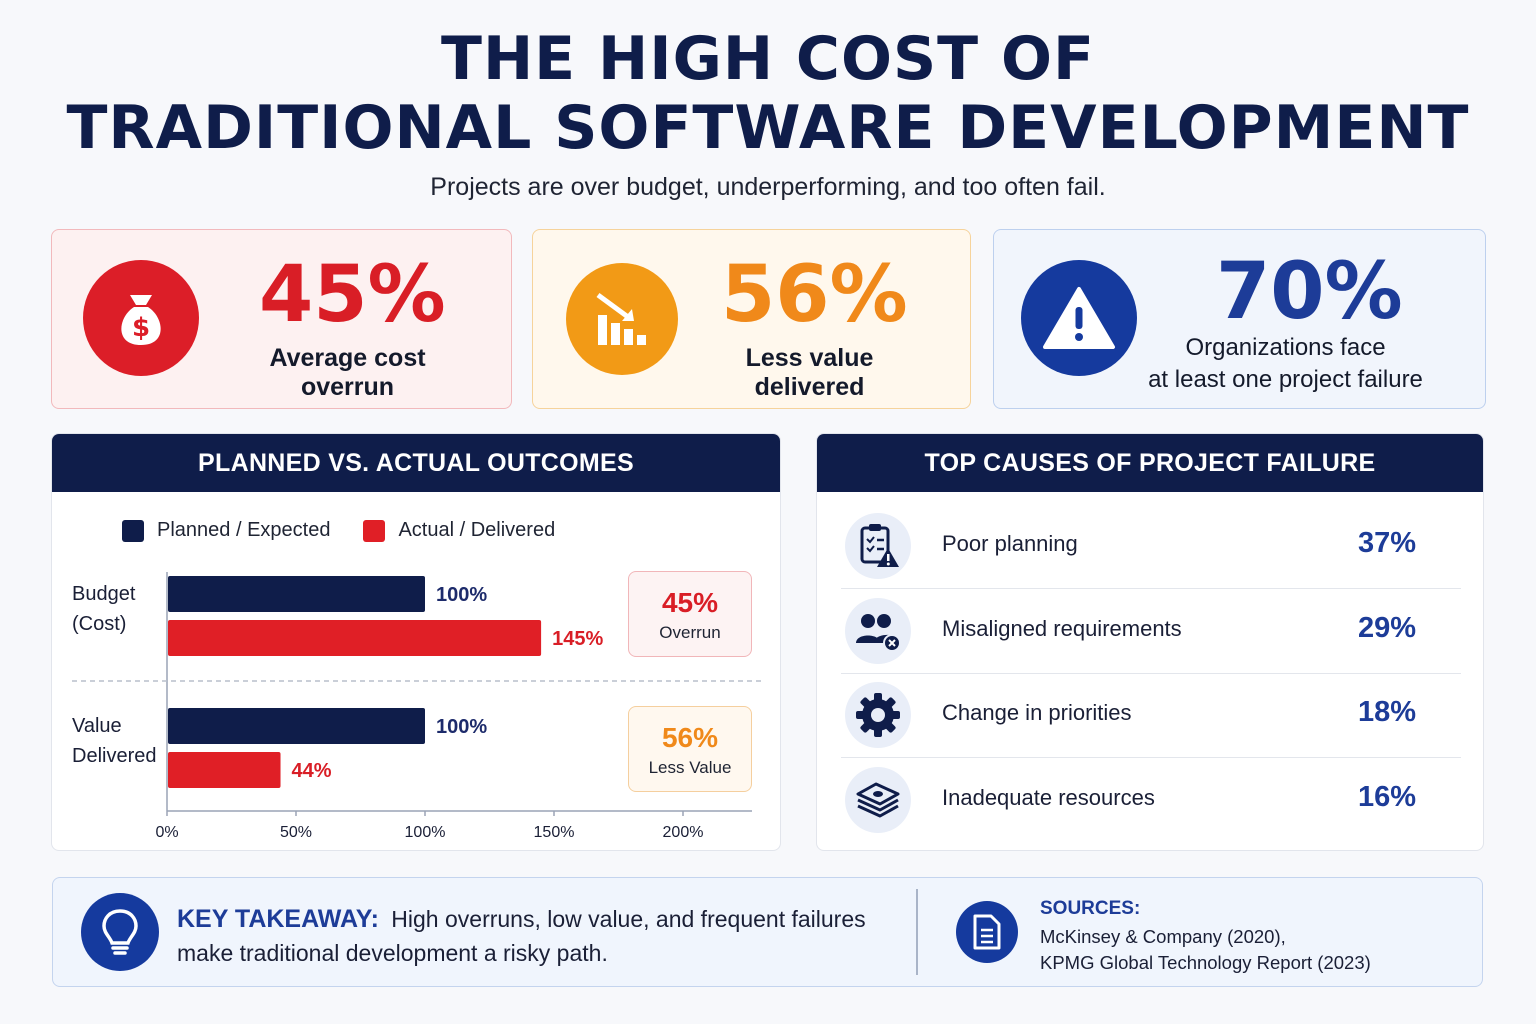 The height and width of the screenshot is (1024, 1536). What do you see at coordinates (278, 919) in the screenshot?
I see `takeaway-title: KEY TAKEAWAY:` at bounding box center [278, 919].